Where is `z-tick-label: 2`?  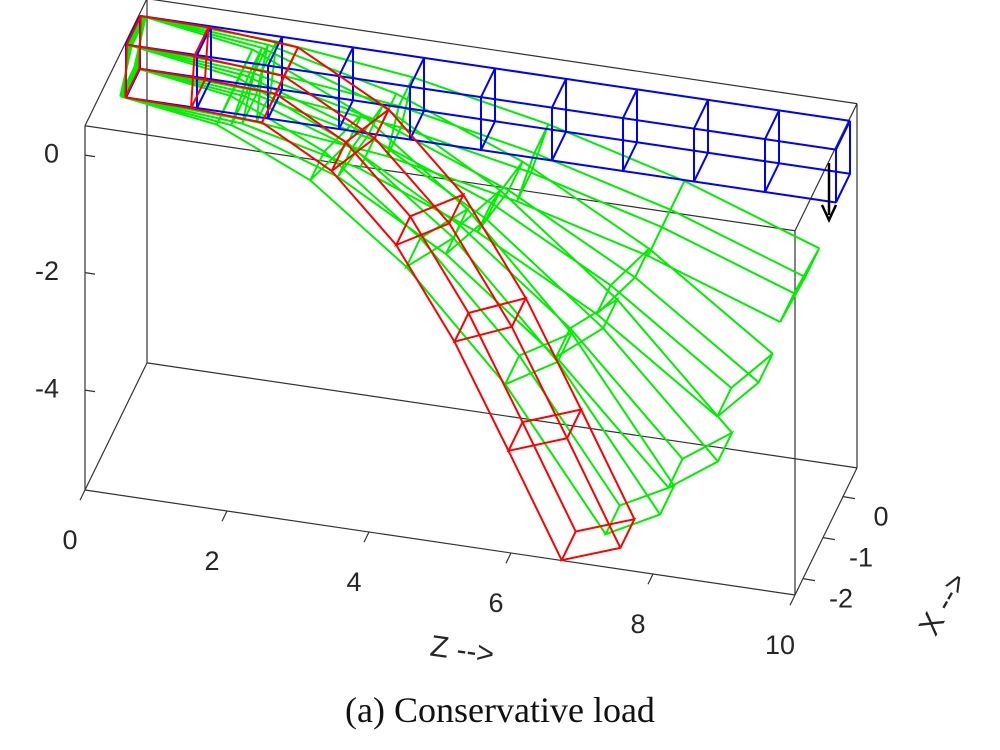 z-tick-label: 2 is located at coordinates (211, 561).